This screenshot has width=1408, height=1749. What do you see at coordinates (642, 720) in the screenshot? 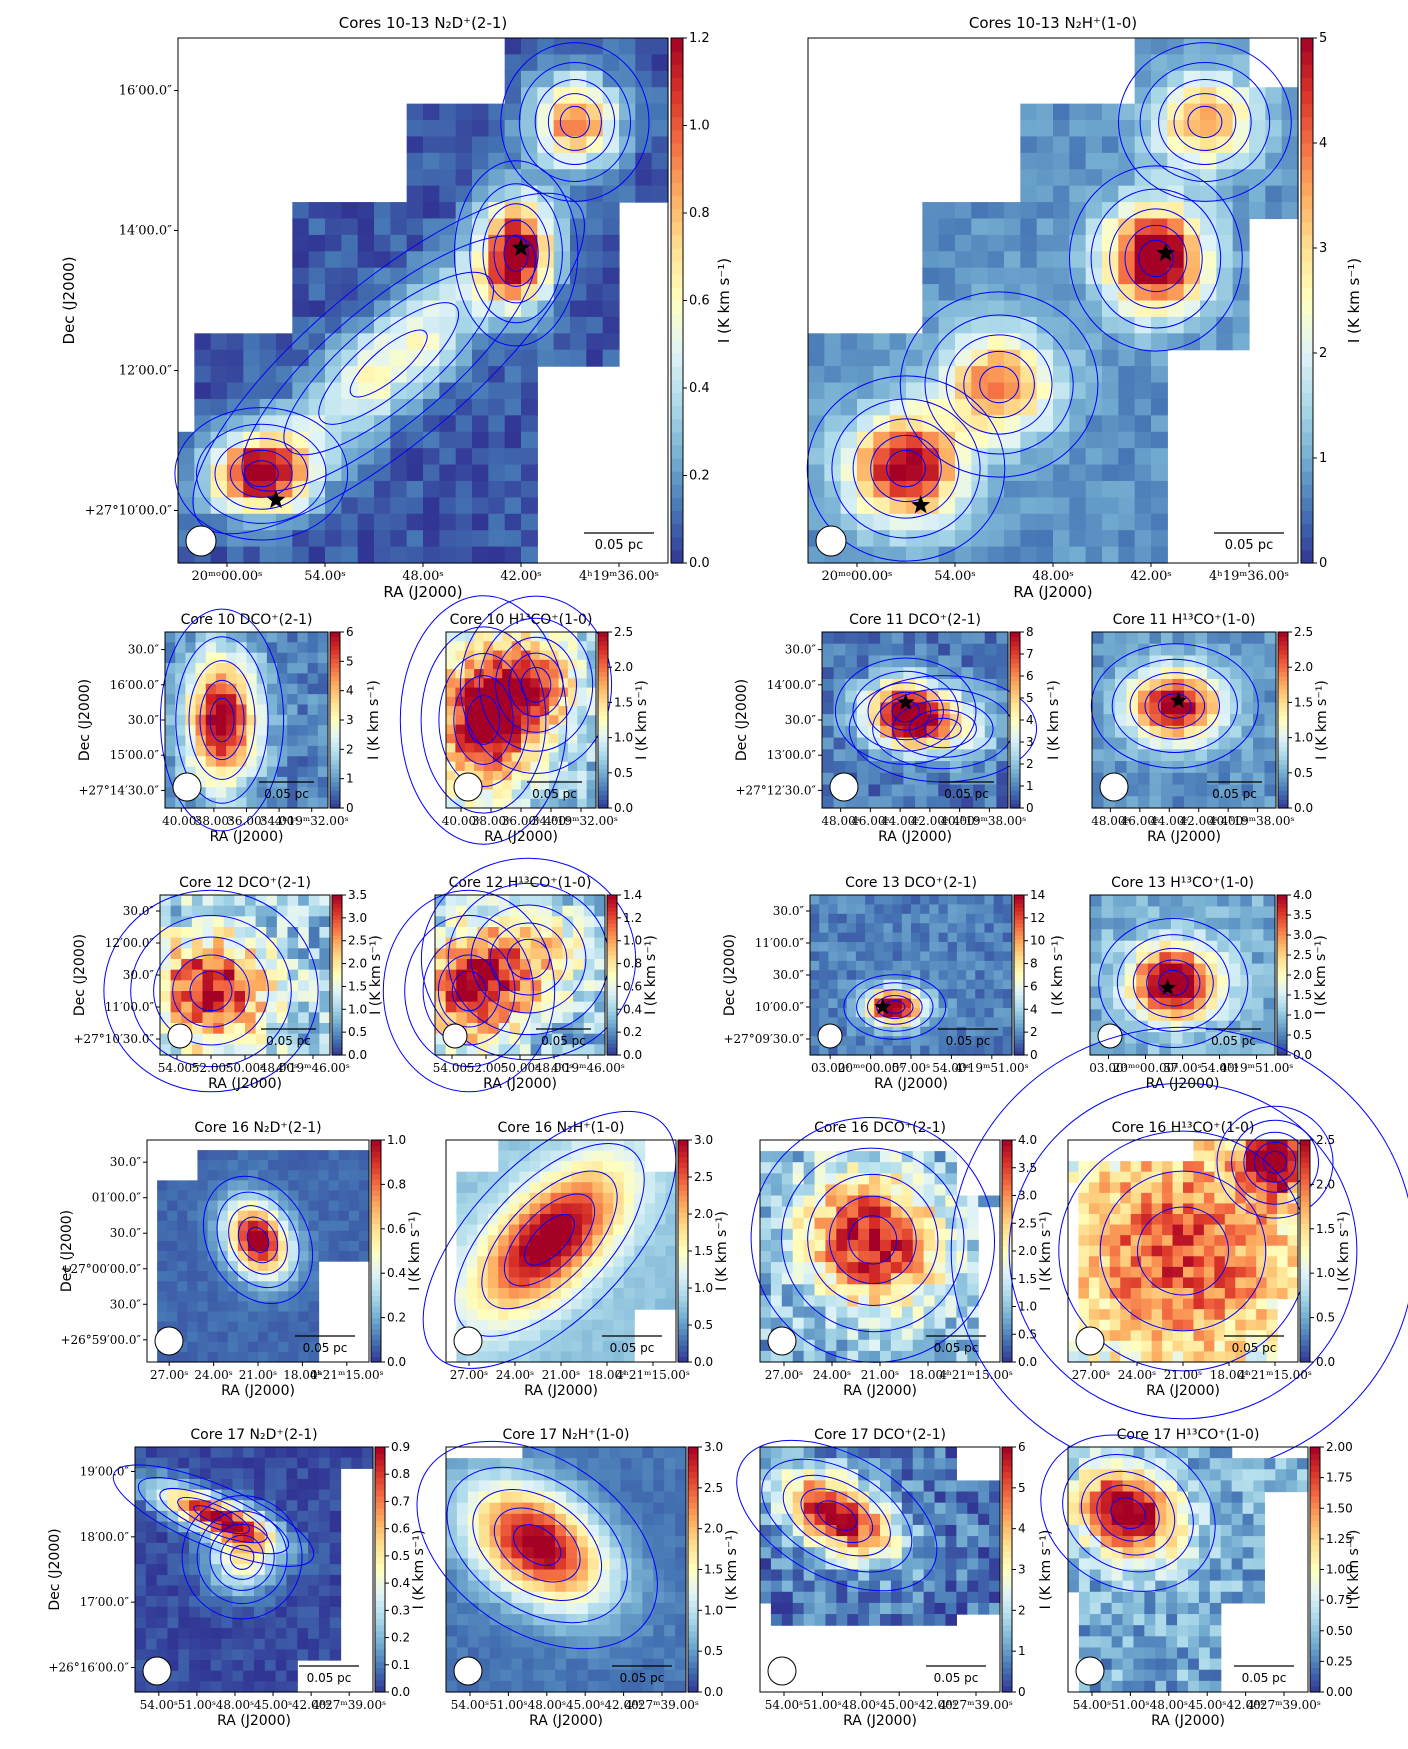
I see `colorbar-label: I (K km s⁻¹)` at bounding box center [642, 720].